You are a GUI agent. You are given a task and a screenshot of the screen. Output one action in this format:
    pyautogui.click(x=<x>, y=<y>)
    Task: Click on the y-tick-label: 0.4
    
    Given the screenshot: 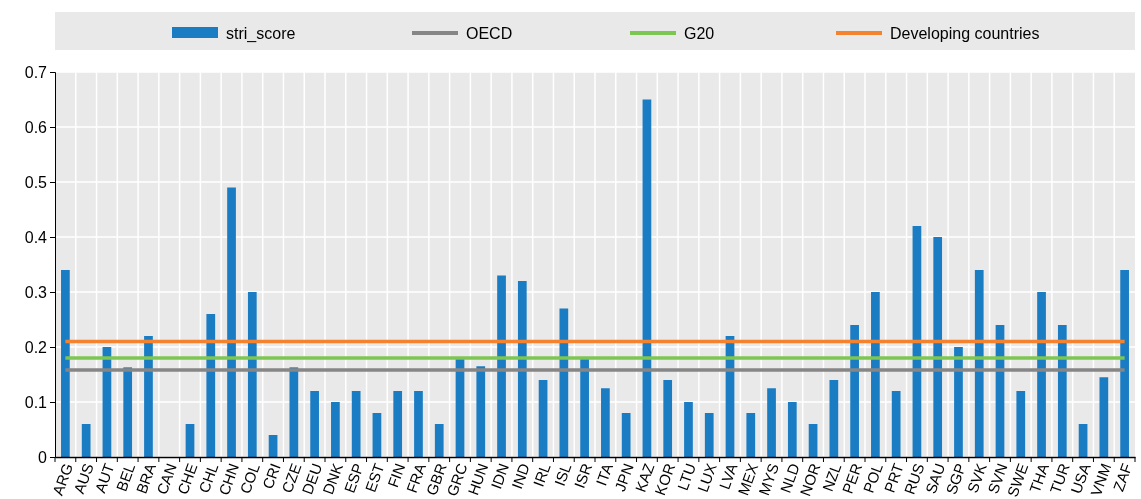 What is the action you would take?
    pyautogui.click(x=36, y=237)
    